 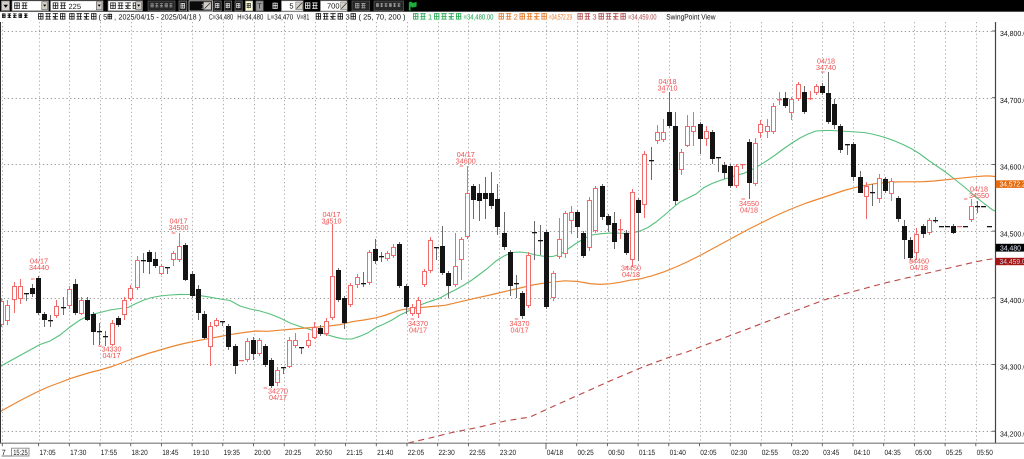 I want to click on svg-text: ( 5, so click(x=103, y=16).